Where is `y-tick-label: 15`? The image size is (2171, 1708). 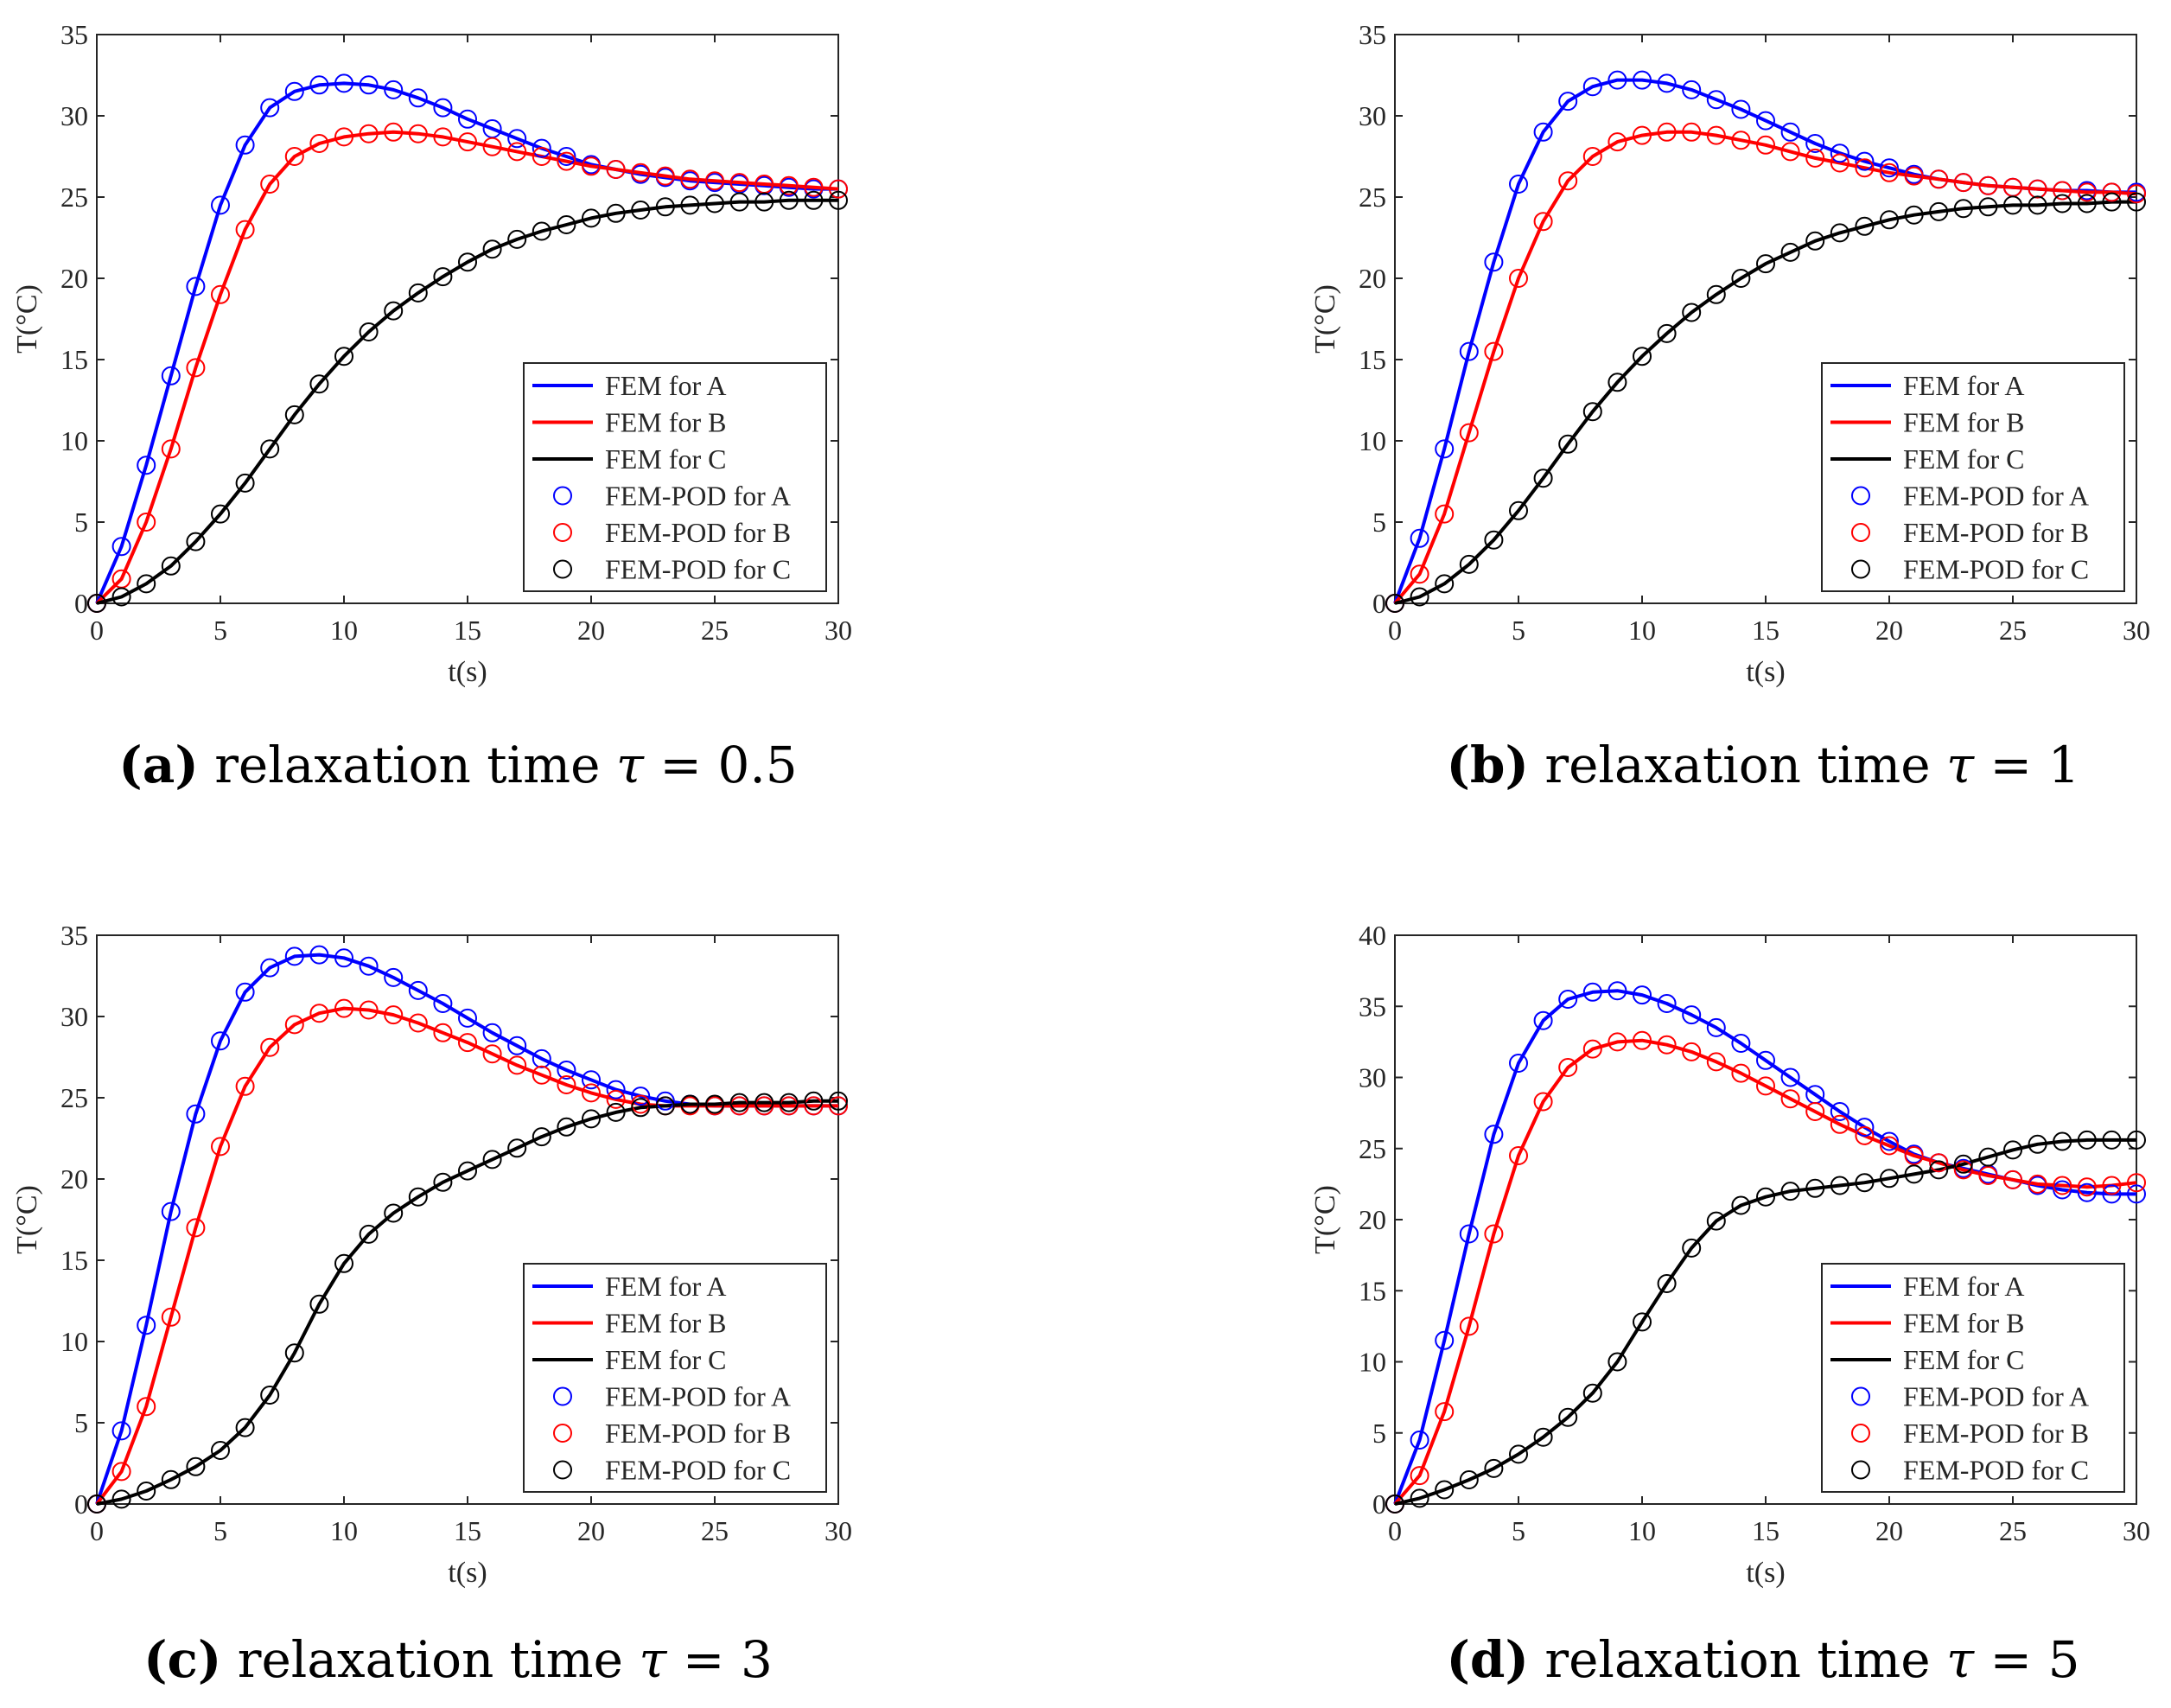
y-tick-label: 15 is located at coordinates (74, 1260).